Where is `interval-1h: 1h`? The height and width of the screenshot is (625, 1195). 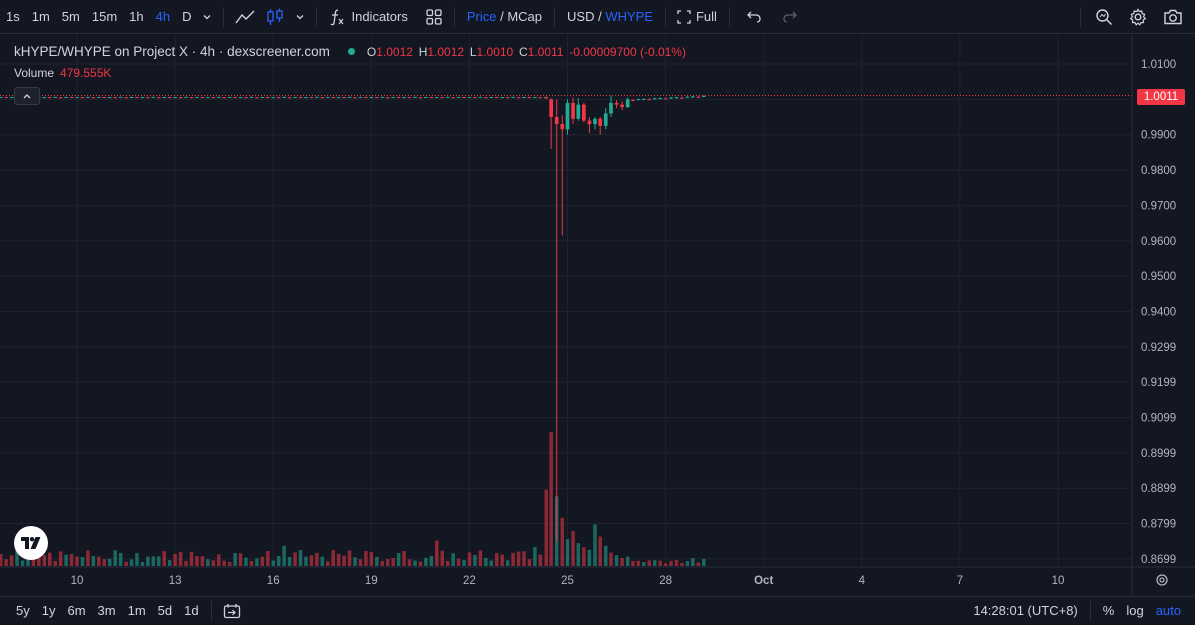
interval-1h: 1h is located at coordinates (136, 16).